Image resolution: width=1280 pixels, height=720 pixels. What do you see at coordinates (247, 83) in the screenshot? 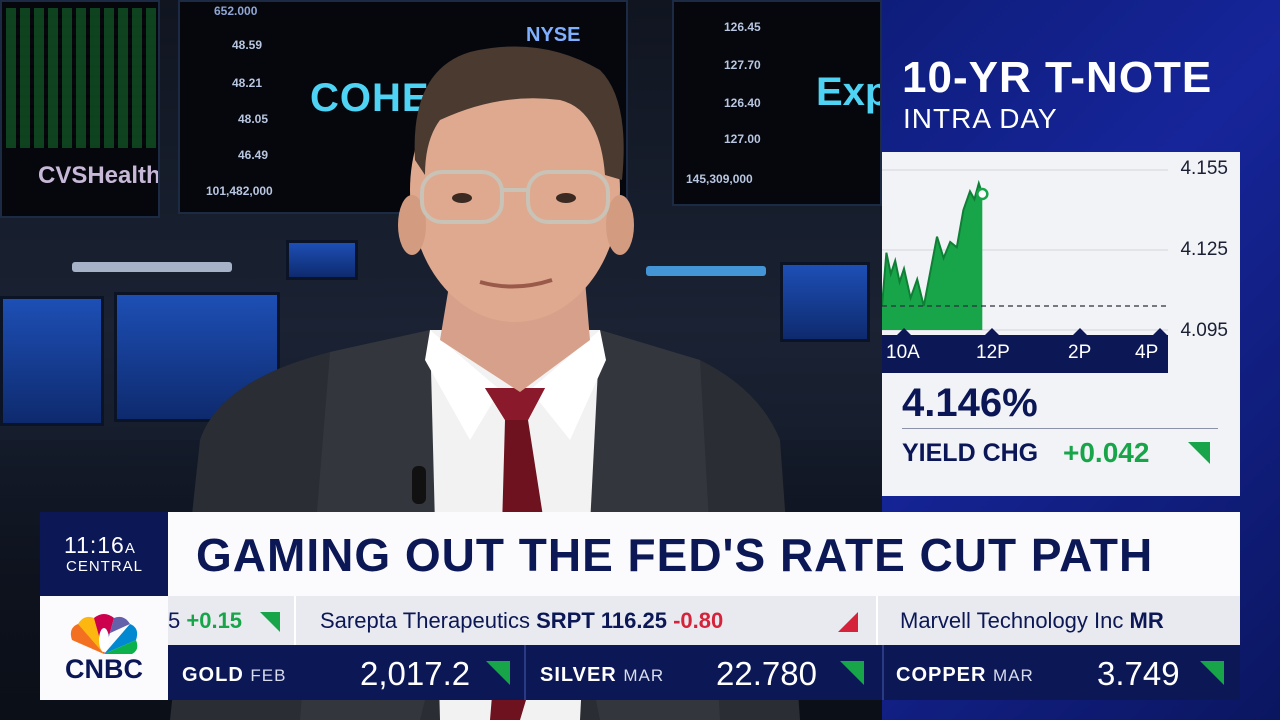
I see `board-number: 48.21` at bounding box center [247, 83].